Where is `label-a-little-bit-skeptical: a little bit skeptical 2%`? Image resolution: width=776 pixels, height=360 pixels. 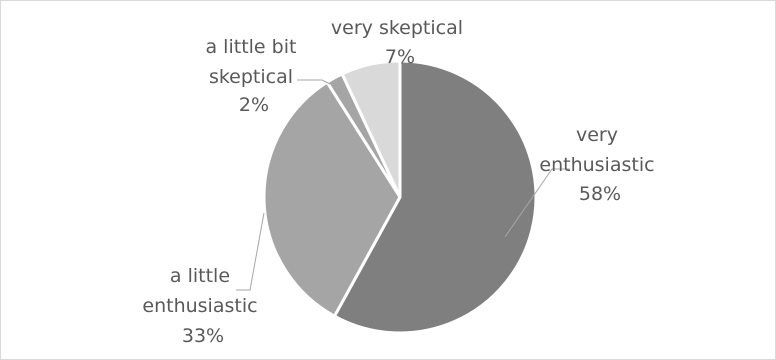 label-a-little-bit-skeptical: a little bit skeptical 2% is located at coordinates (254, 76).